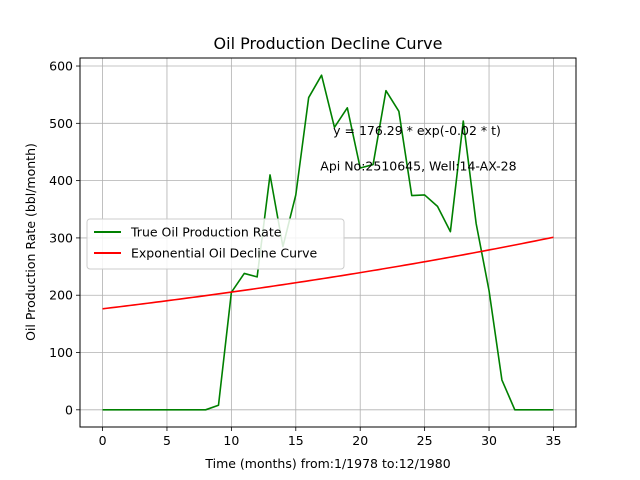  Describe the element at coordinates (69, 409) in the screenshot. I see `y-tick-label: 0` at that location.